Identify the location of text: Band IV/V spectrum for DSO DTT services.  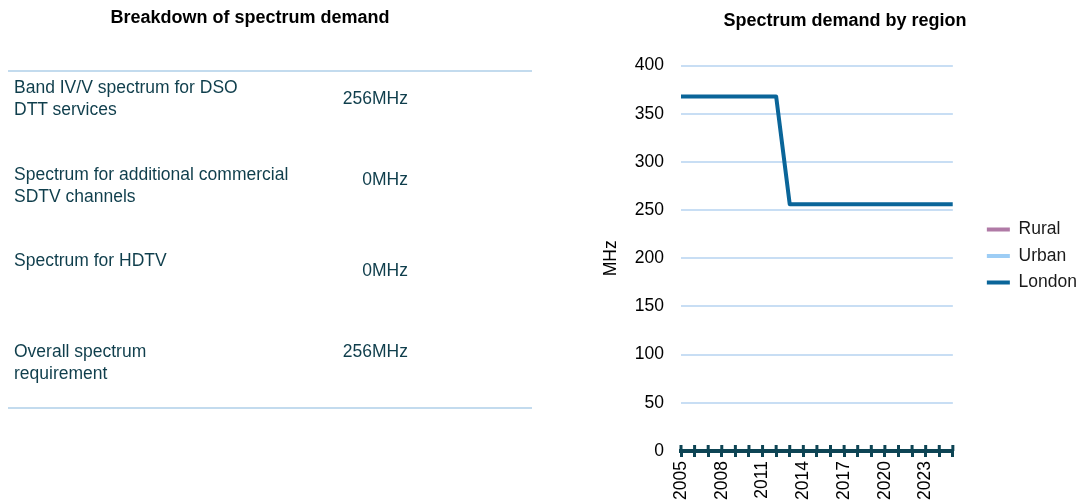
(126, 98).